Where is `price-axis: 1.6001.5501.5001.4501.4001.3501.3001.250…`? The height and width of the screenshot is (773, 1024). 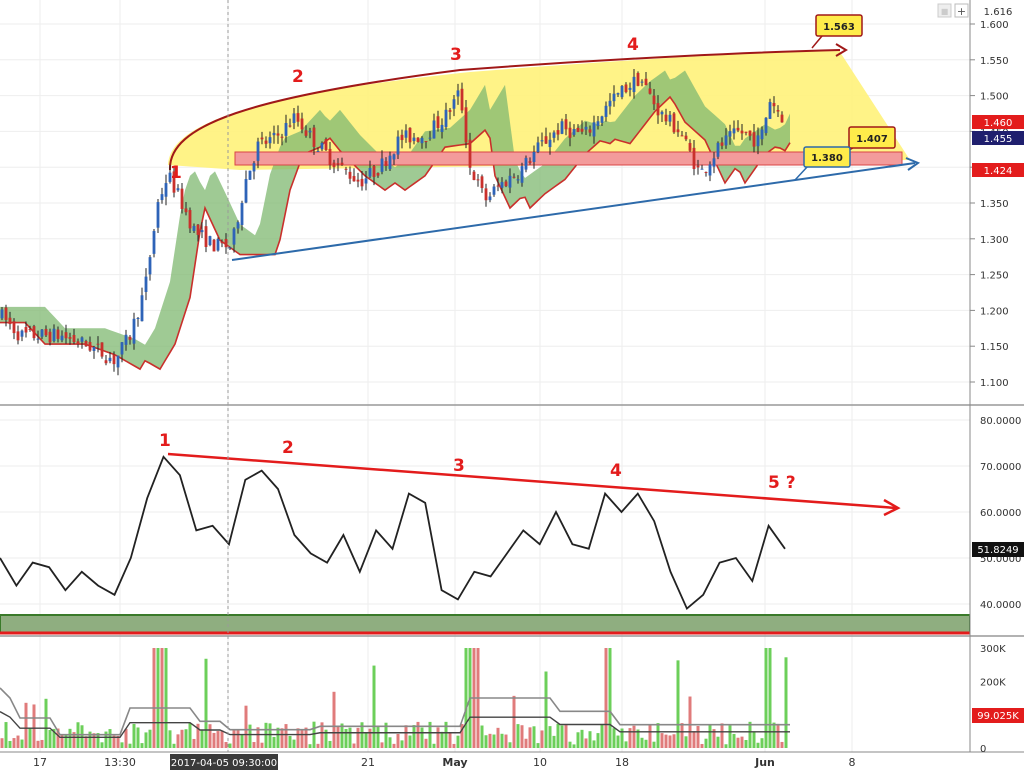 price-axis: 1.6001.5501.5001.4501.4001.3501.3001.250… is located at coordinates (989, 204).